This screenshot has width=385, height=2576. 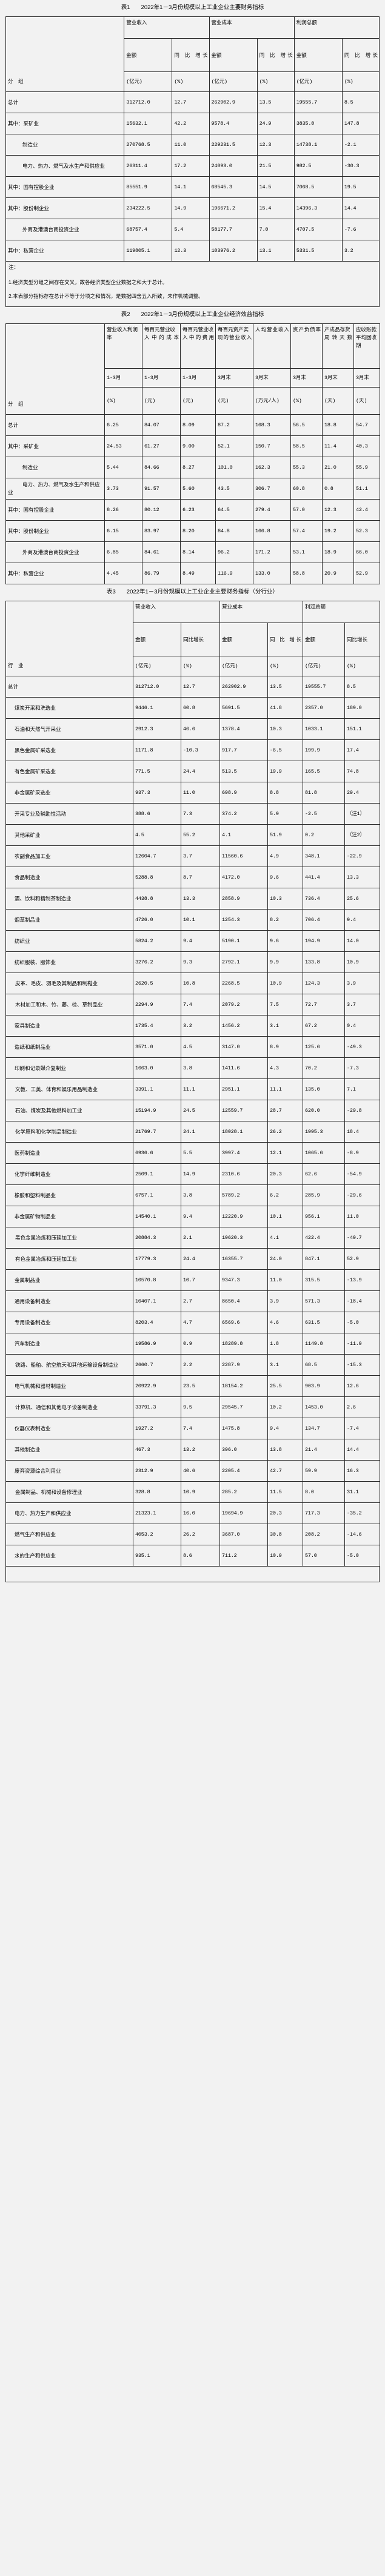 What do you see at coordinates (324, 1132) in the screenshot?
I see `row-value: 1995.3` at bounding box center [324, 1132].